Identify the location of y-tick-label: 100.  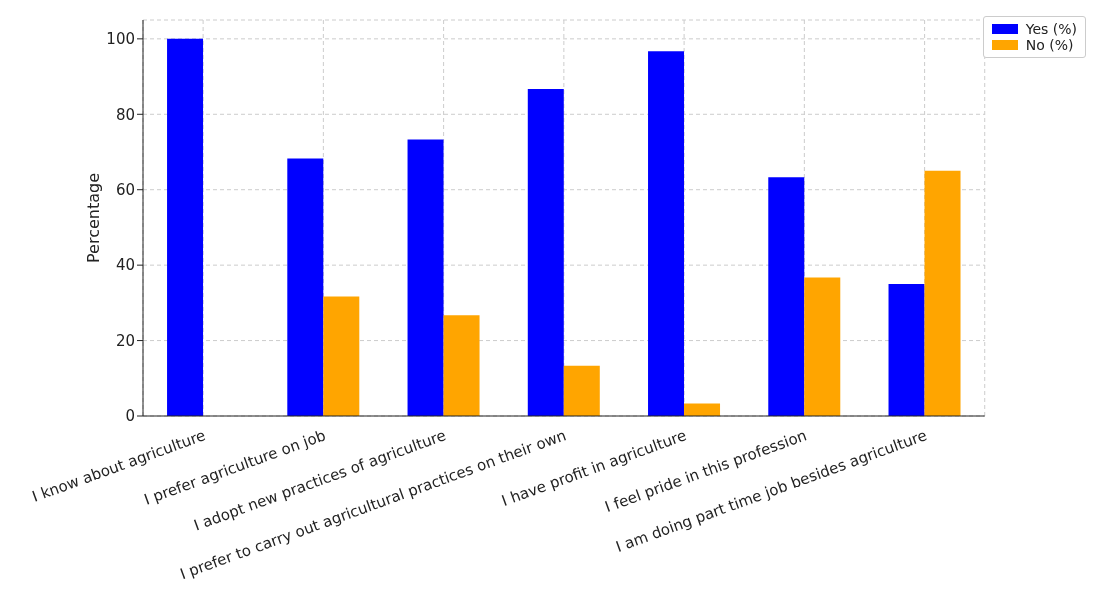
(120, 39).